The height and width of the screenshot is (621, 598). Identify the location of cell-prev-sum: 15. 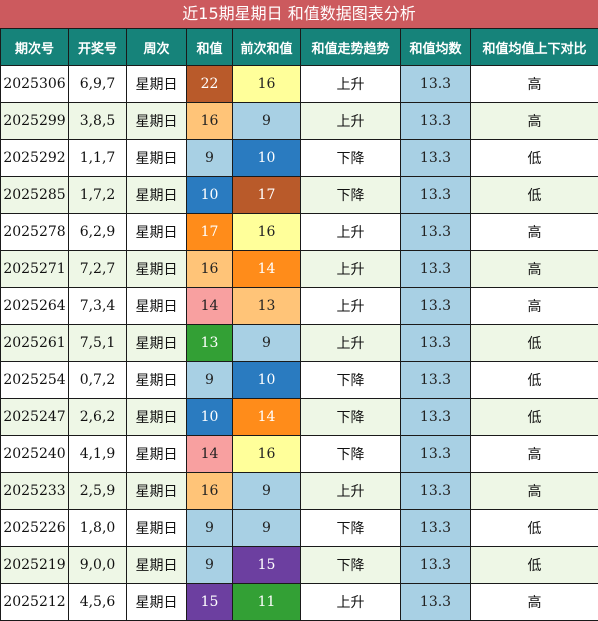
(267, 565).